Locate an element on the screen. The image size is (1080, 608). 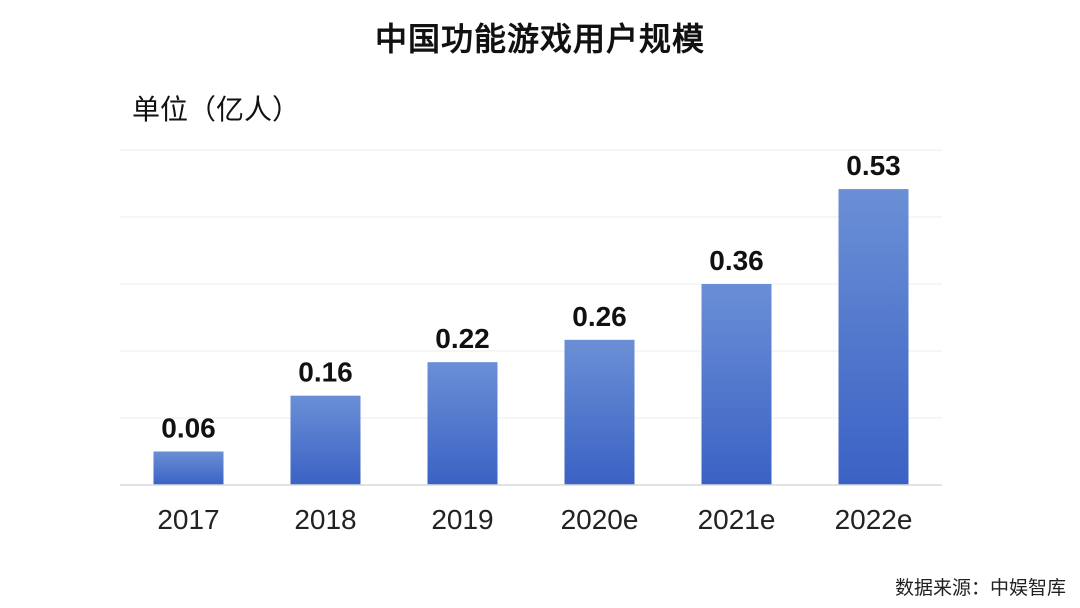
data-label-2020e: 0.26 is located at coordinates (599, 316).